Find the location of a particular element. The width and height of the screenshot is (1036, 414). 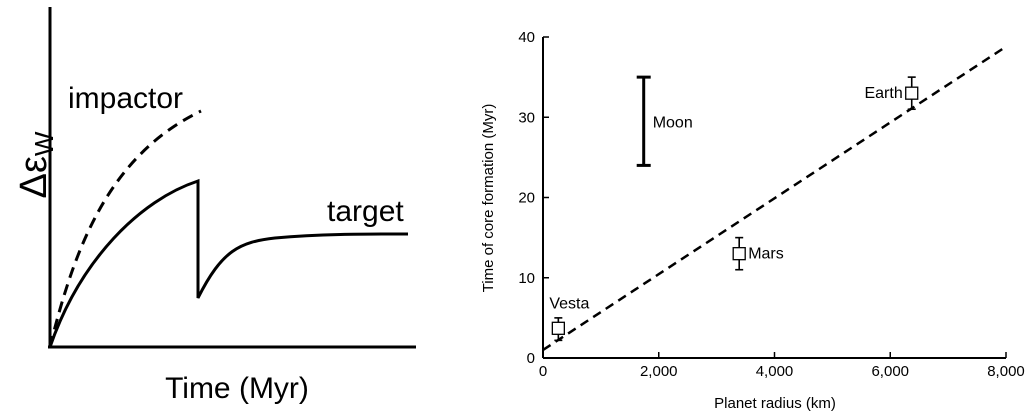

x-tick-label: 2,000 is located at coordinates (659, 371).